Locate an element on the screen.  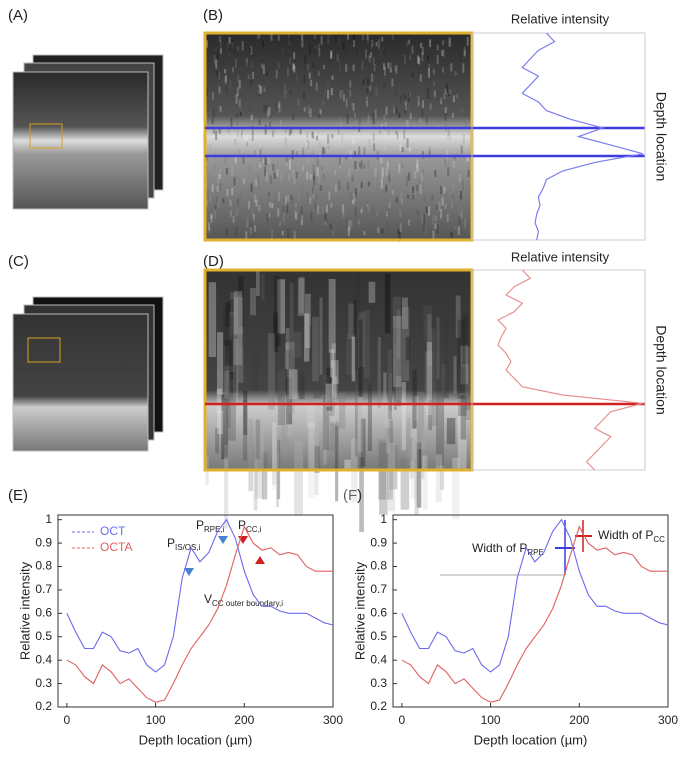
axis-label: Depth location is located at coordinates (661, 370).